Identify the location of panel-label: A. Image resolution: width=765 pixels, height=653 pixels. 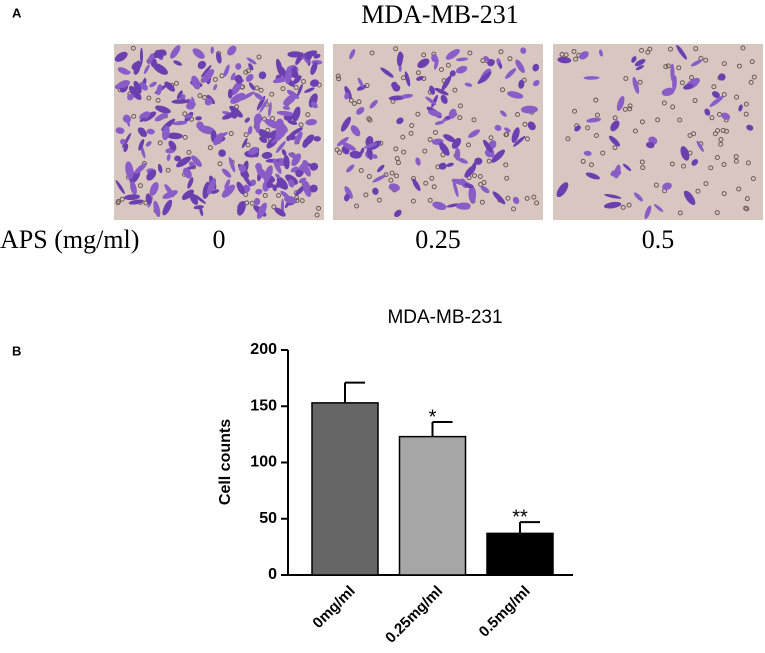
(17, 12).